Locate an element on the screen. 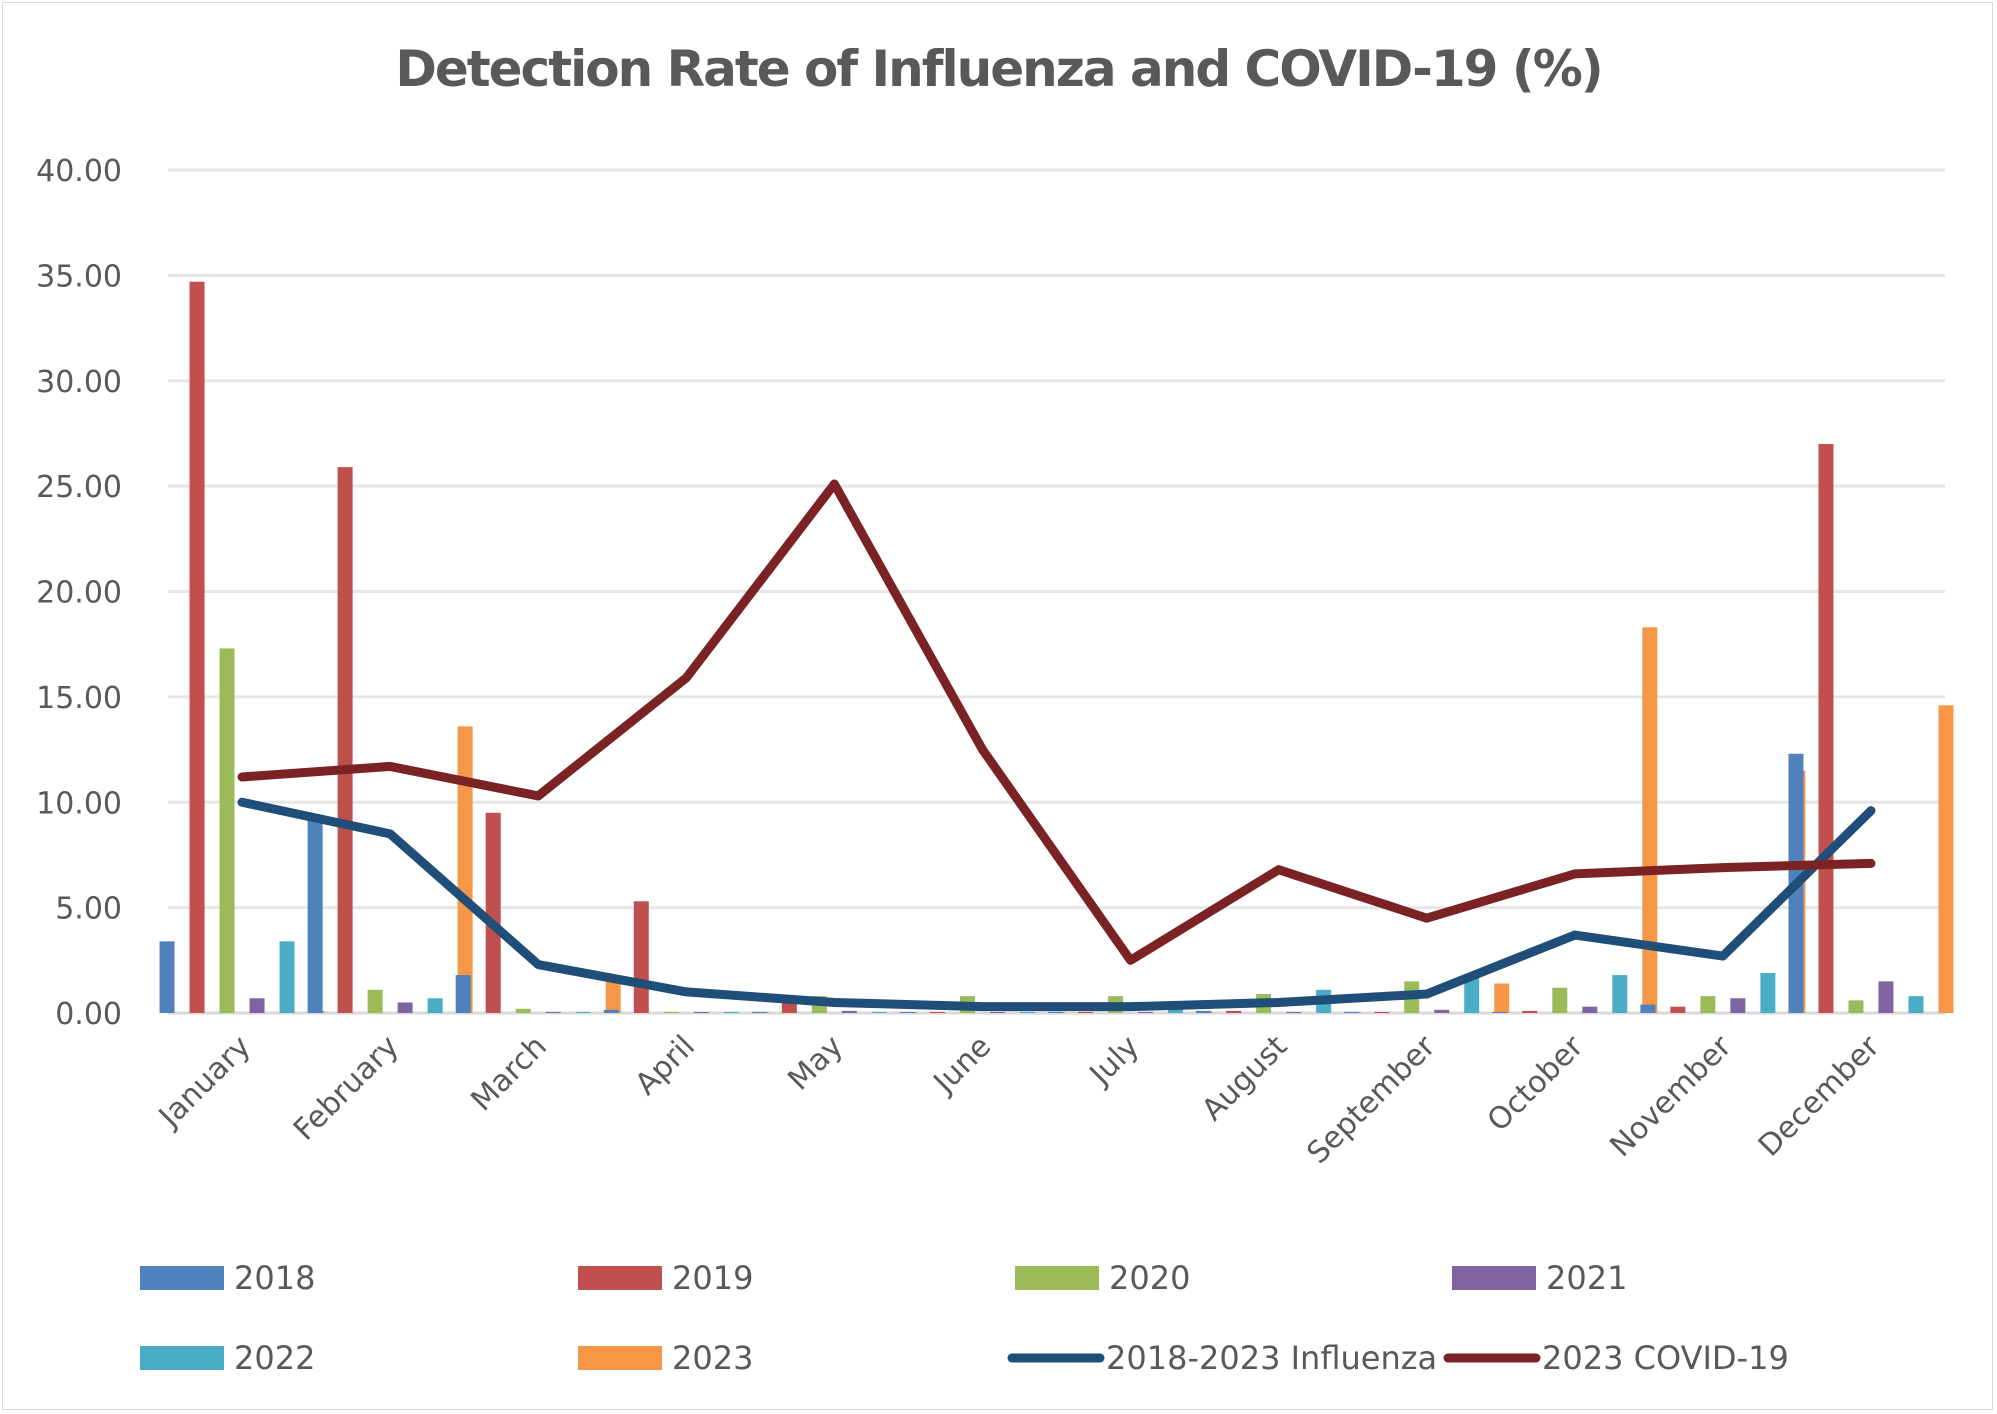  bar-2019-august is located at coordinates (1234, 1011).